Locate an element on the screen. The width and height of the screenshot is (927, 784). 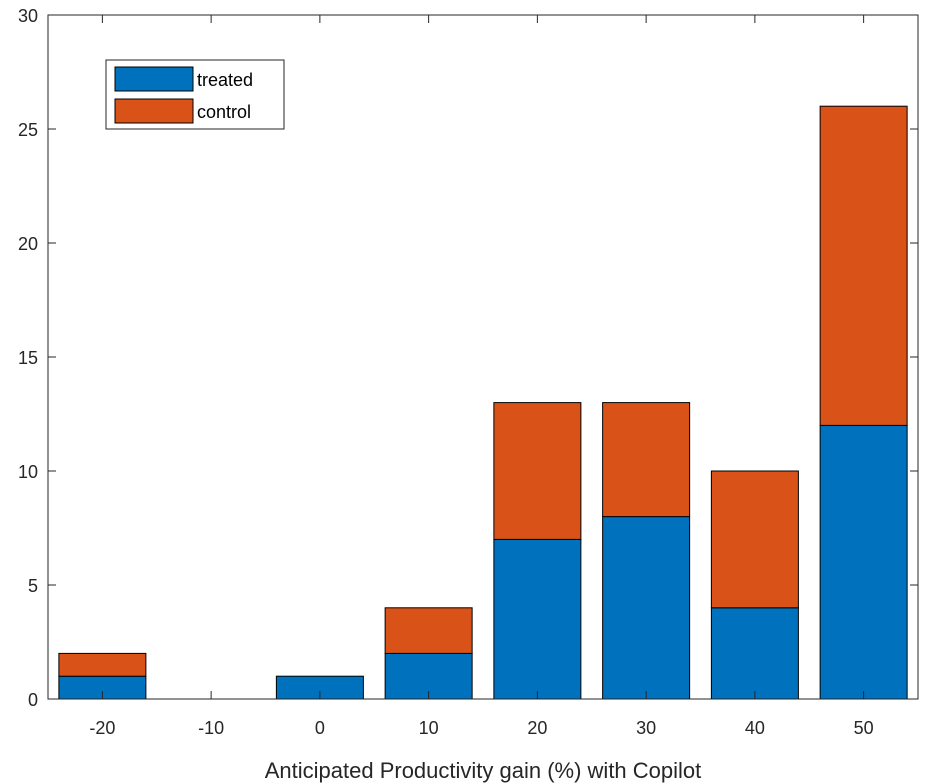
y-tick-label: 25 is located at coordinates (28, 130).